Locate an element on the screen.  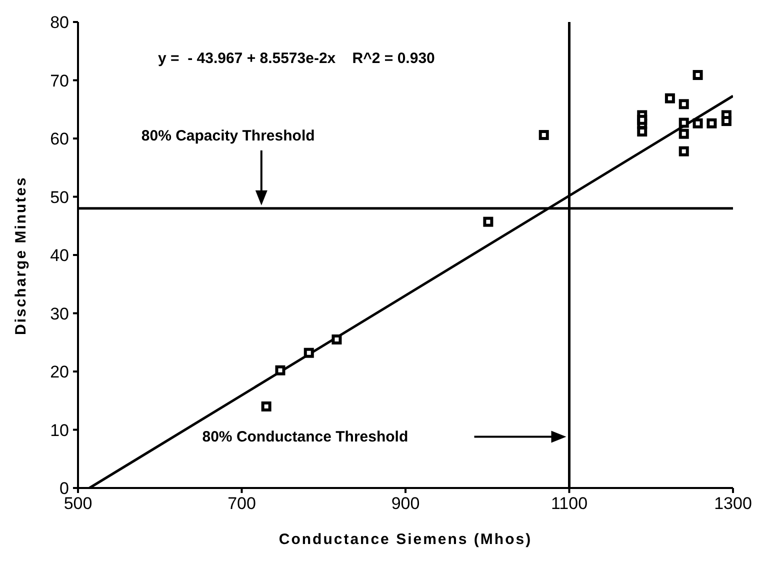
x-tick-label: 700 is located at coordinates (242, 504).